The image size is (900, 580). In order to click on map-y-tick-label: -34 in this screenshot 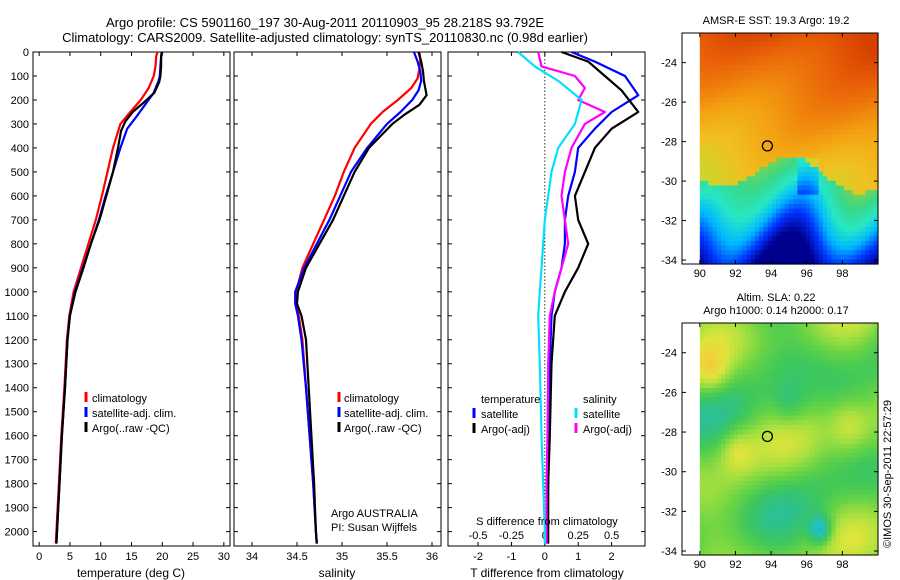, I will do `click(669, 261)`.